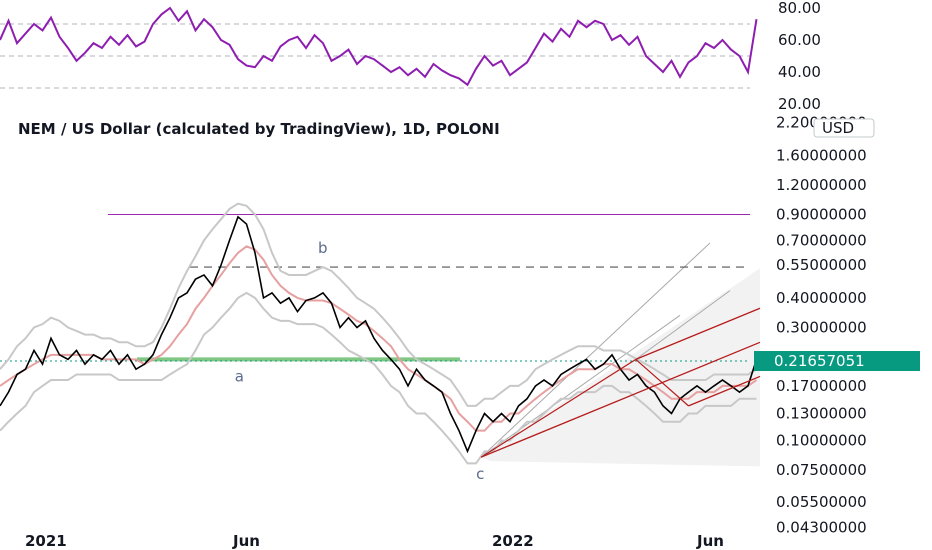 The image size is (932, 550). Describe the element at coordinates (513, 541) in the screenshot. I see `date-tick-label: 2022` at that location.